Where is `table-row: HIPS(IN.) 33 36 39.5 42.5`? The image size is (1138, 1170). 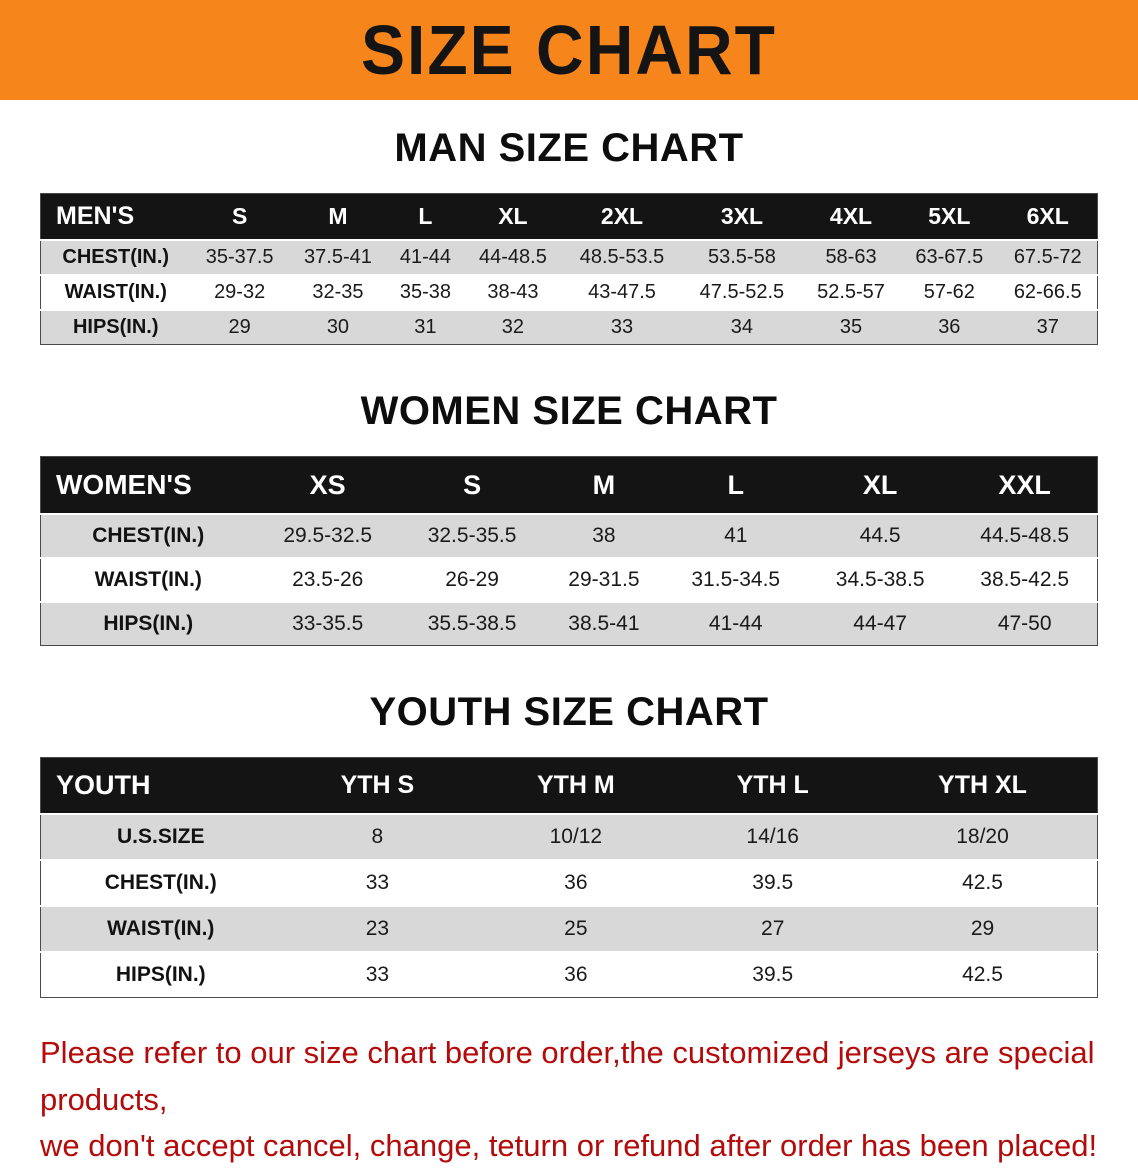
table-row: HIPS(IN.) 33 36 39.5 42.5 is located at coordinates (569, 975).